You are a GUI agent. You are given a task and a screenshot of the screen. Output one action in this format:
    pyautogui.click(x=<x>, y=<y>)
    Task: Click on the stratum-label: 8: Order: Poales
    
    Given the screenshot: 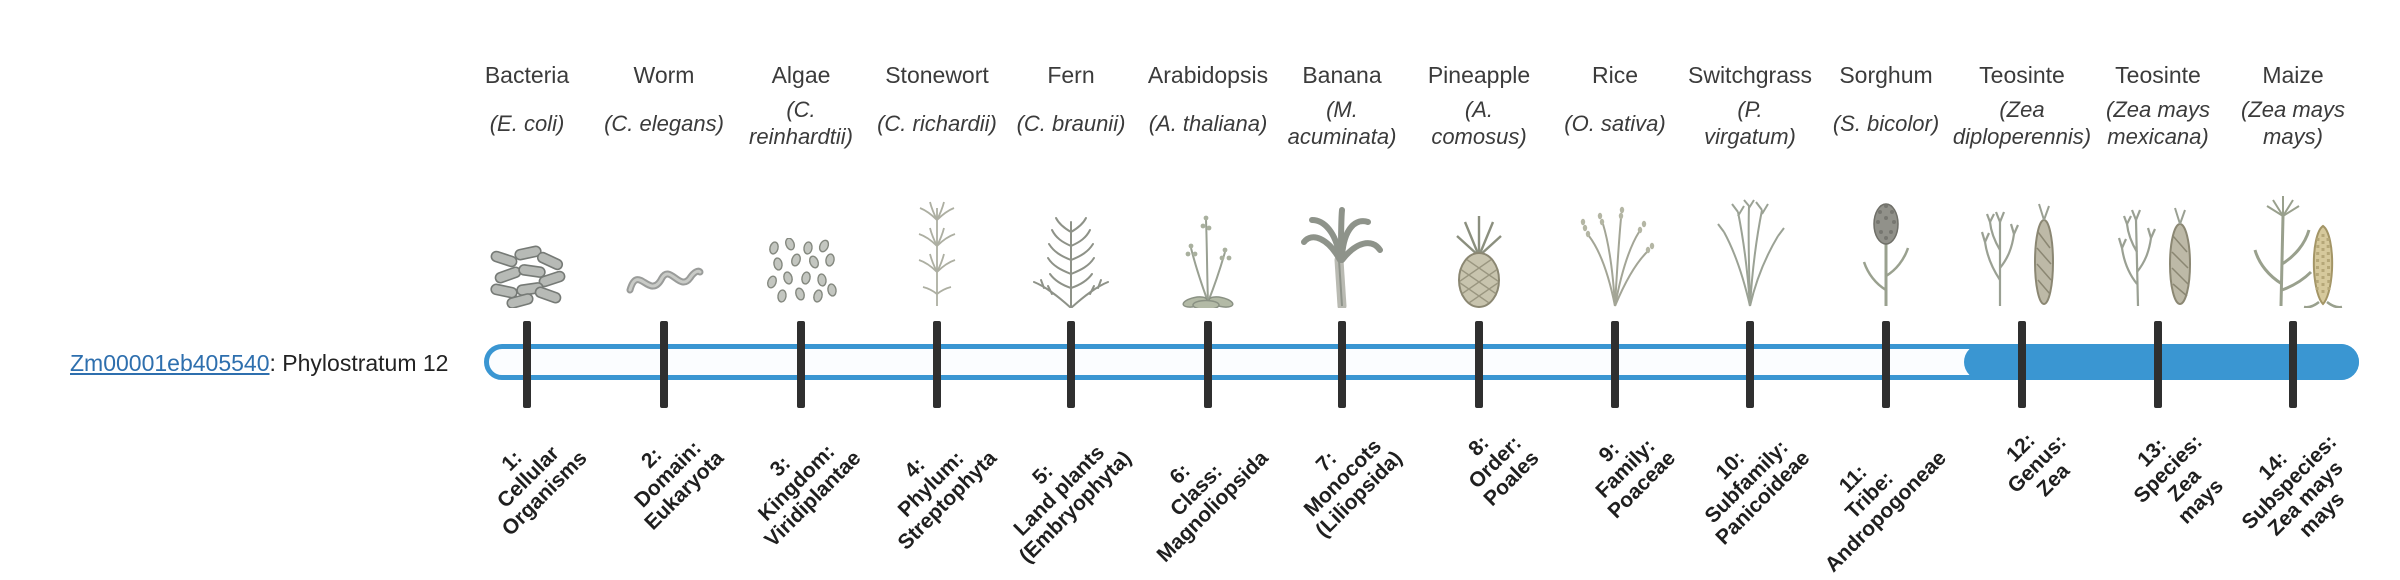 What is the action you would take?
    pyautogui.click(x=1504, y=471)
    